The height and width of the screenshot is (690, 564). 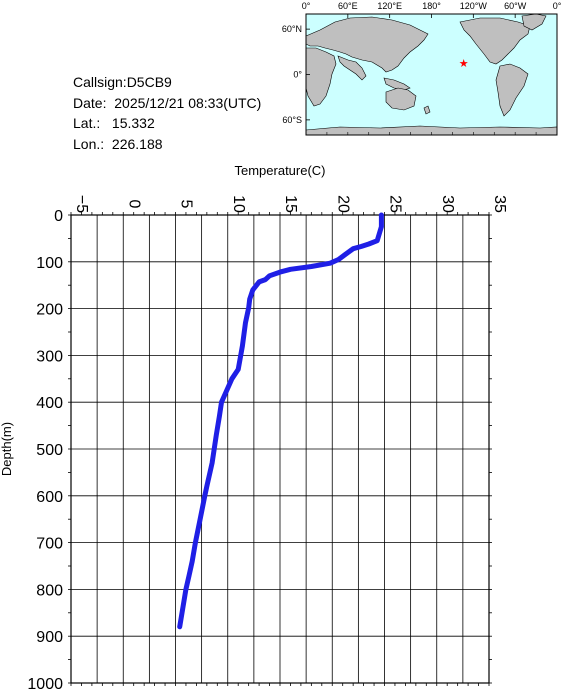 I want to click on station-marker: ★, so click(x=464, y=64).